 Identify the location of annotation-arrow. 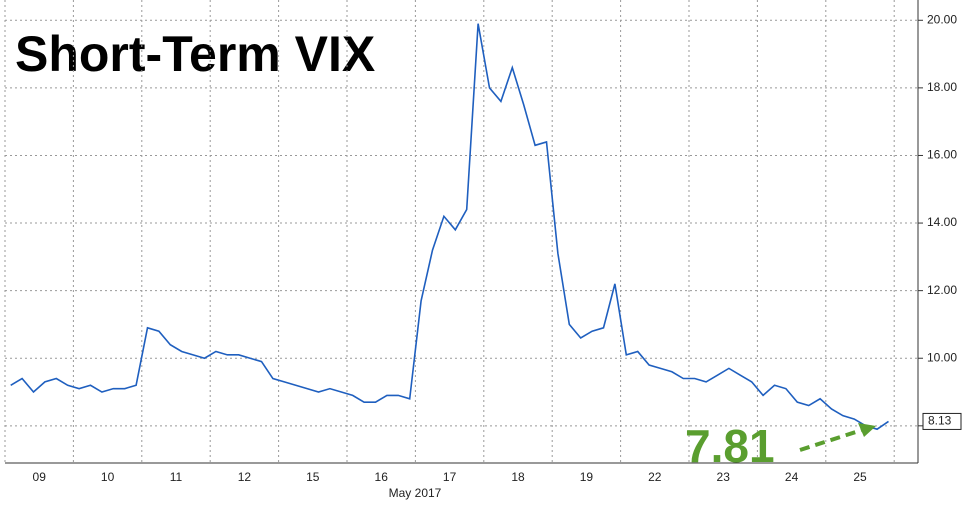
(831, 440).